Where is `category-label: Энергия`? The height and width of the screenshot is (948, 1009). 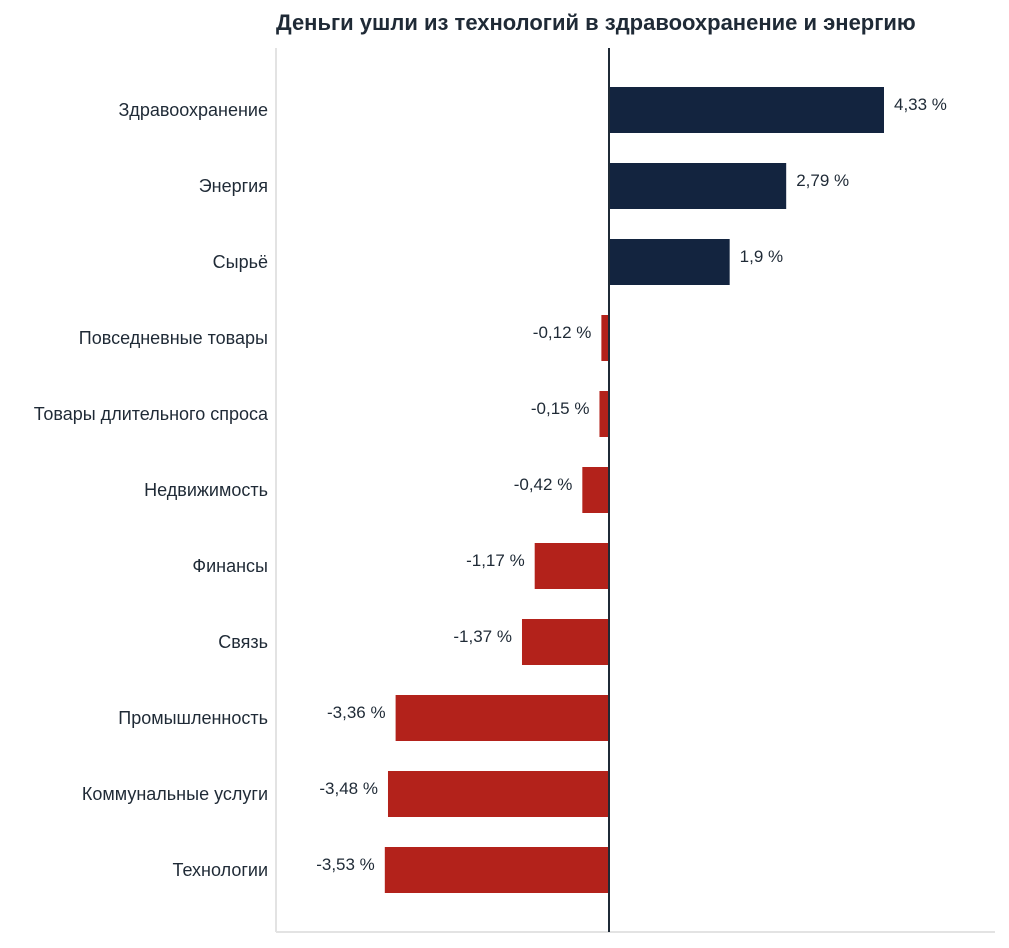 category-label: Энергия is located at coordinates (233, 186).